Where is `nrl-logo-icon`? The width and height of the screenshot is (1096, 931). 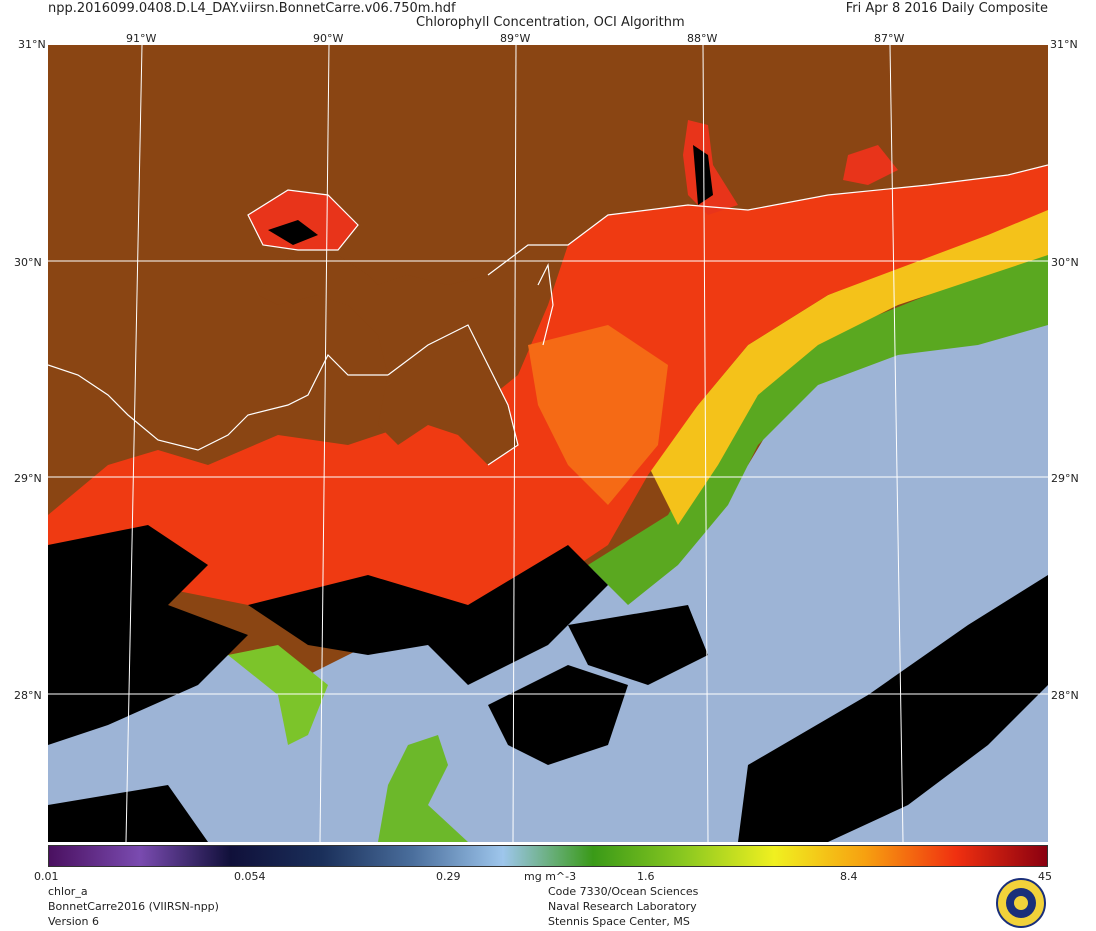
nrl-logo-icon is located at coordinates (1021, 903).